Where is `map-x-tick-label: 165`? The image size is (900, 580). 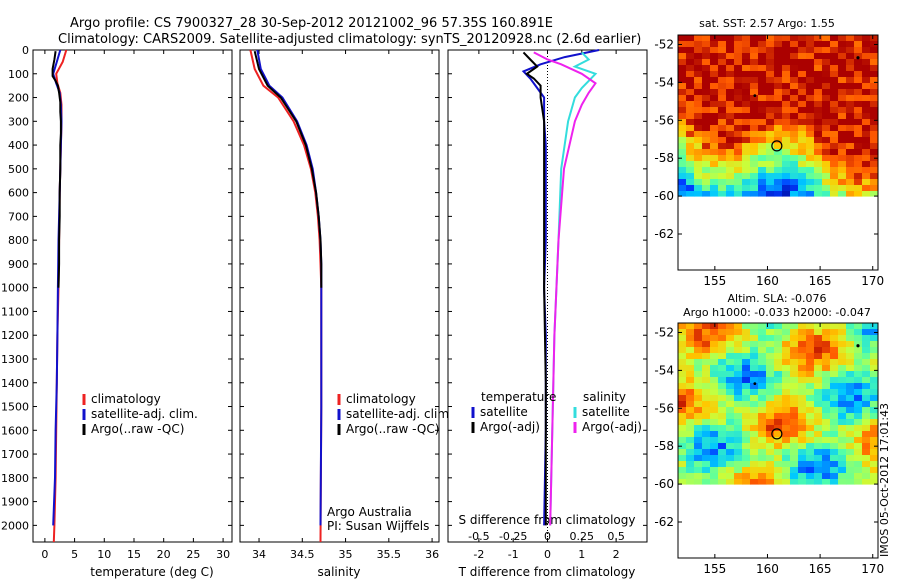
map-x-tick-label: 165 is located at coordinates (820, 569).